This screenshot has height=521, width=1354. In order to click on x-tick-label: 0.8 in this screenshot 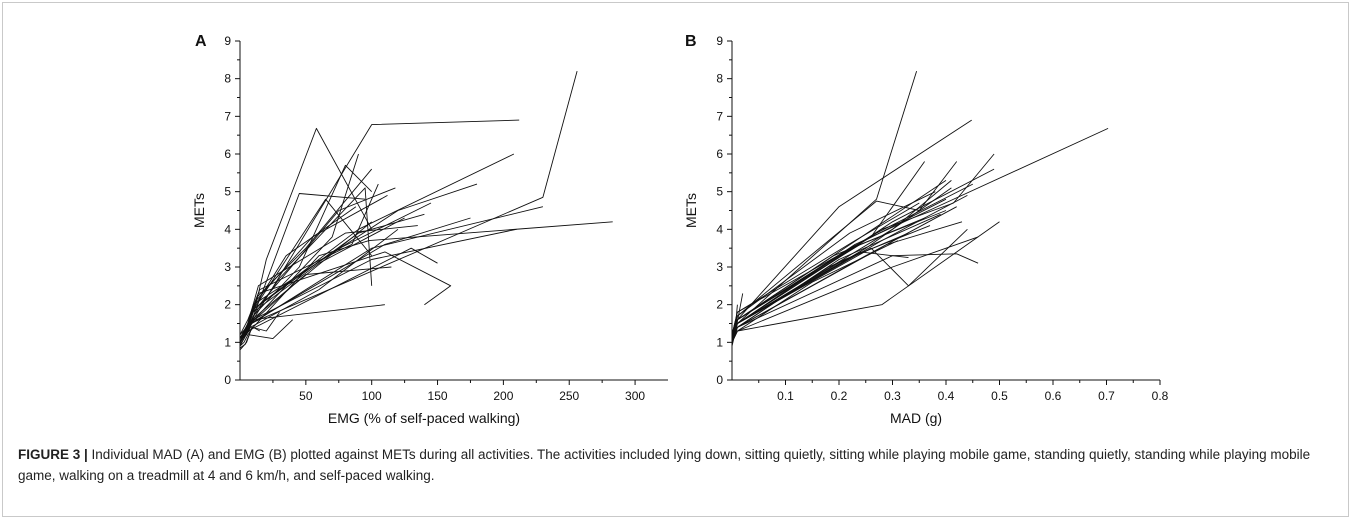, I will do `click(1160, 396)`.